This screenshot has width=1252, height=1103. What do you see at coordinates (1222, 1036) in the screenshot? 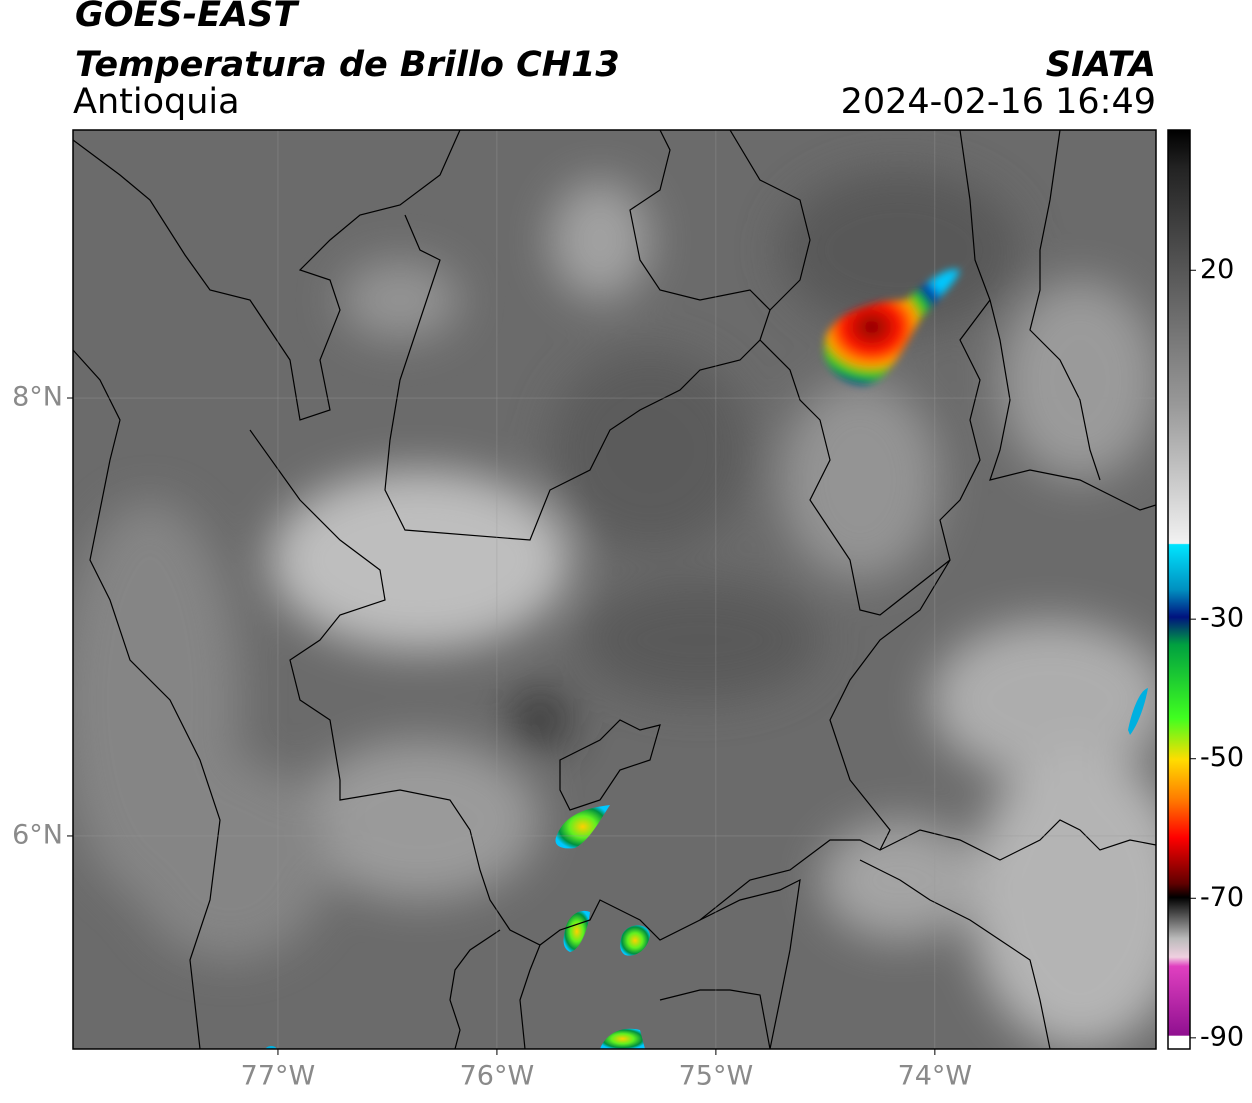
I see `colorbar-tick-label: -90` at bounding box center [1222, 1036].